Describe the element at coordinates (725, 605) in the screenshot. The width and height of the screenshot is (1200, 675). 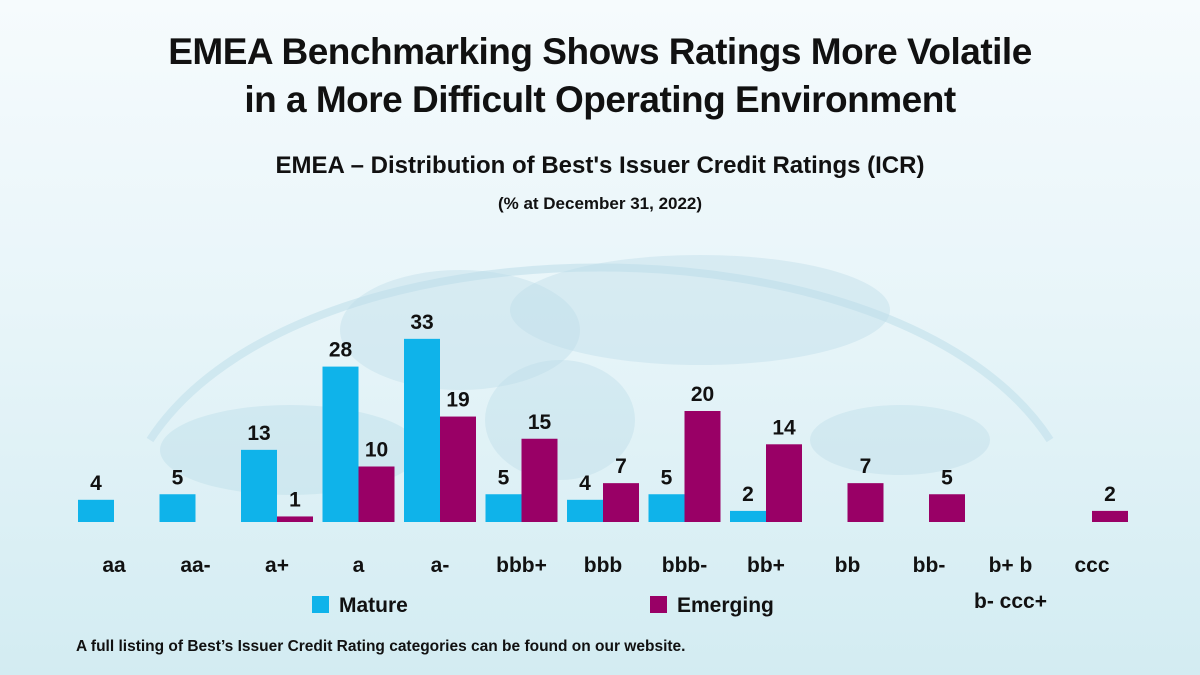
I see `legend-label-emerging: Emerging` at that location.